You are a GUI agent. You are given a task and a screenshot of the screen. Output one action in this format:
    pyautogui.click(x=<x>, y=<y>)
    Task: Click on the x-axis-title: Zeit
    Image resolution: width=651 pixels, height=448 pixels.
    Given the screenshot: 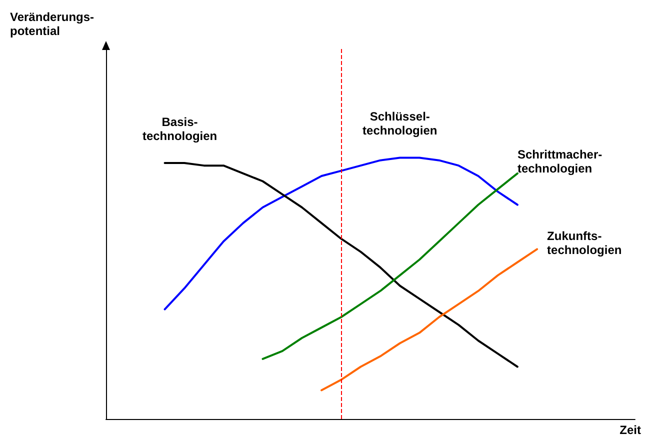 What is the action you would take?
    pyautogui.click(x=631, y=430)
    